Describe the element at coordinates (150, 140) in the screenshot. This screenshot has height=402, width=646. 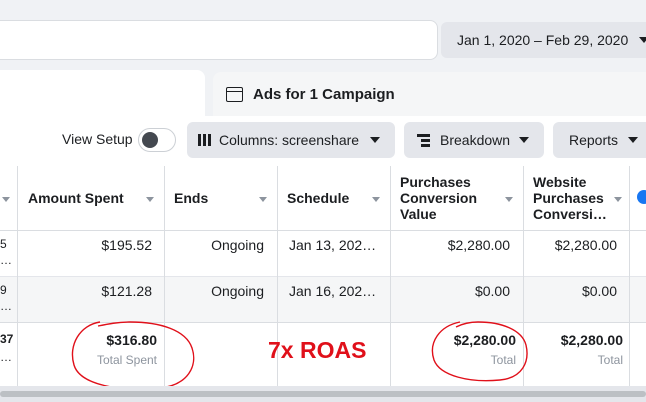
I see `toggle-knob` at that location.